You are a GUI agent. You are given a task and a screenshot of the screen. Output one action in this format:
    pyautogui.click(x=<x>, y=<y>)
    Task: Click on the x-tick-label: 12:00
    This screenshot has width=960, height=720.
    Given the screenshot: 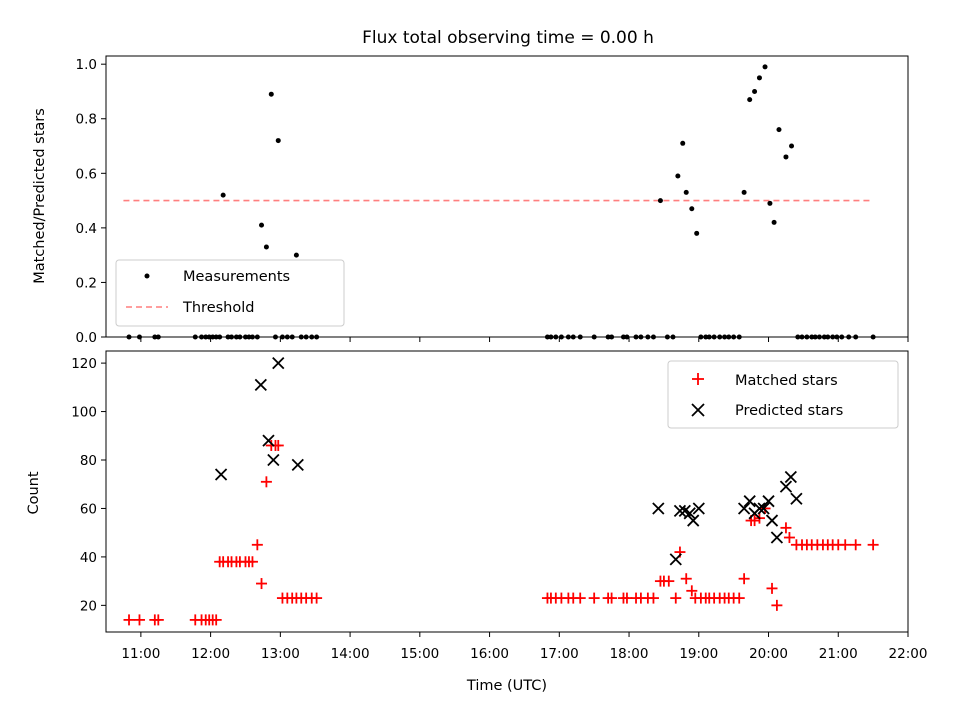 What is the action you would take?
    pyautogui.click(x=210, y=654)
    